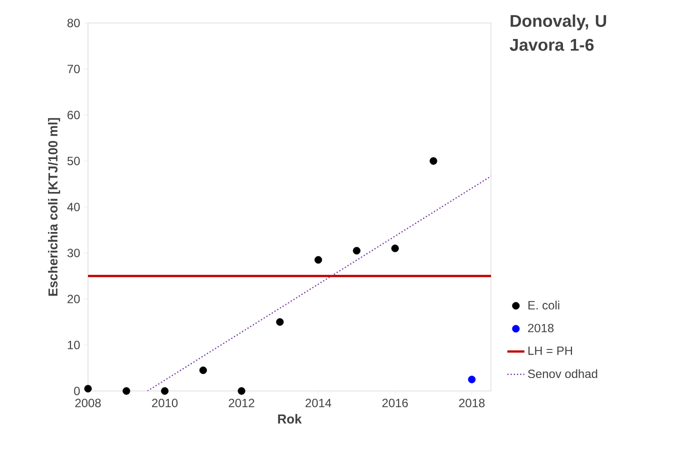 Image resolution: width=682 pixels, height=449 pixels. Describe the element at coordinates (544, 305) in the screenshot. I see `legend-label: E. coli` at that location.